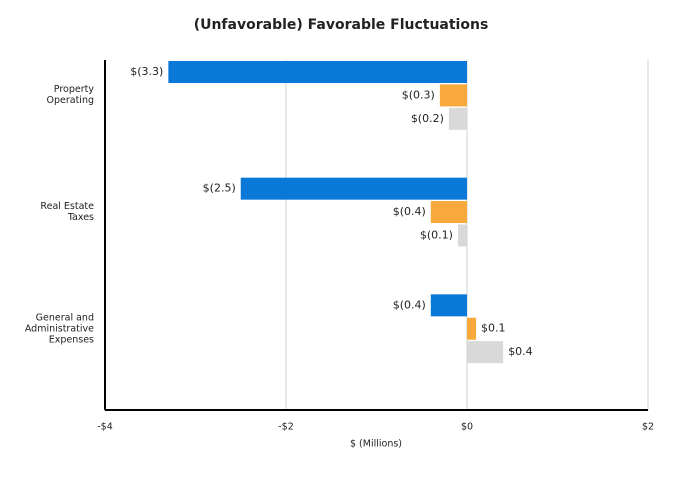 This screenshot has height=477, width=682. Describe the element at coordinates (70, 95) in the screenshot. I see `y-tick-label: Property Operating` at that location.